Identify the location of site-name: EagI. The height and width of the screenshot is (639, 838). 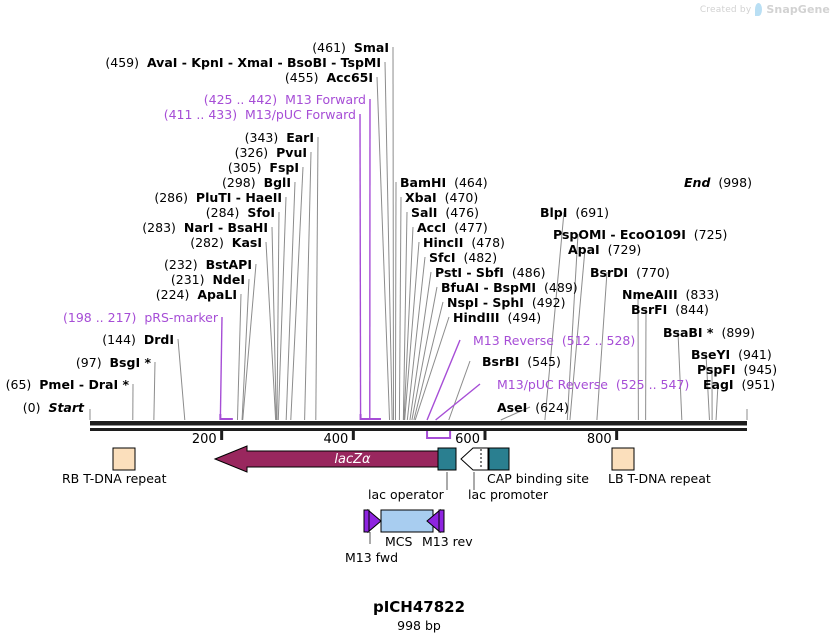
(718, 384).